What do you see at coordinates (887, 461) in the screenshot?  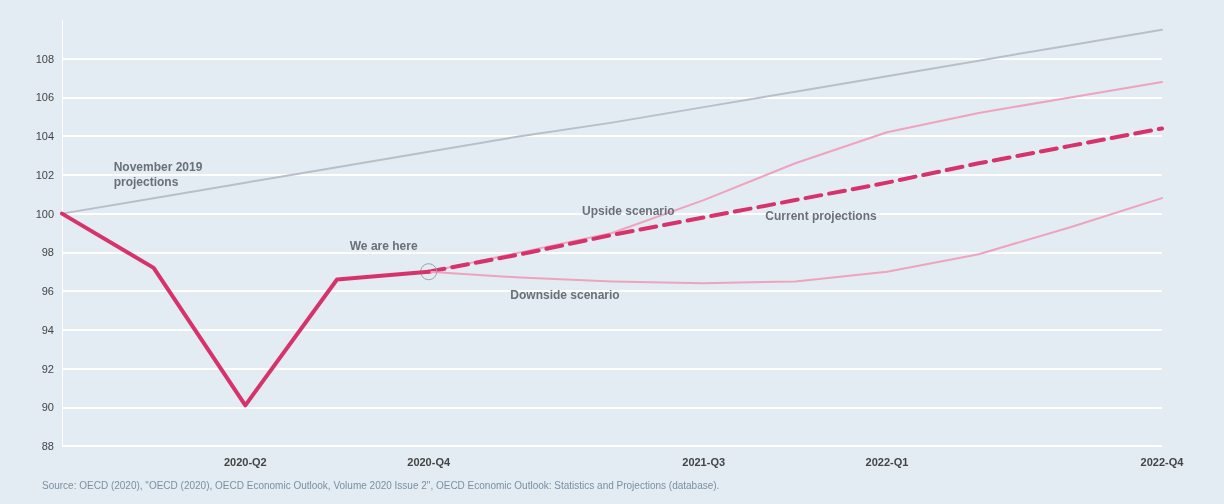 I see `x-tick-label: 2022-Q1` at bounding box center [887, 461].